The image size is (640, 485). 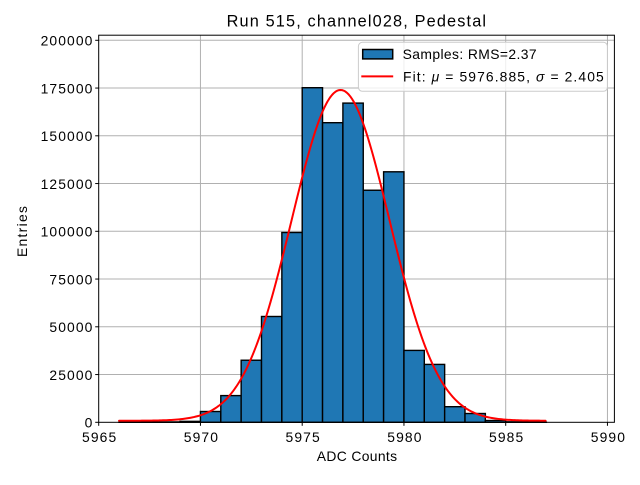 I want to click on svg-text: Entries, so click(x=22, y=231).